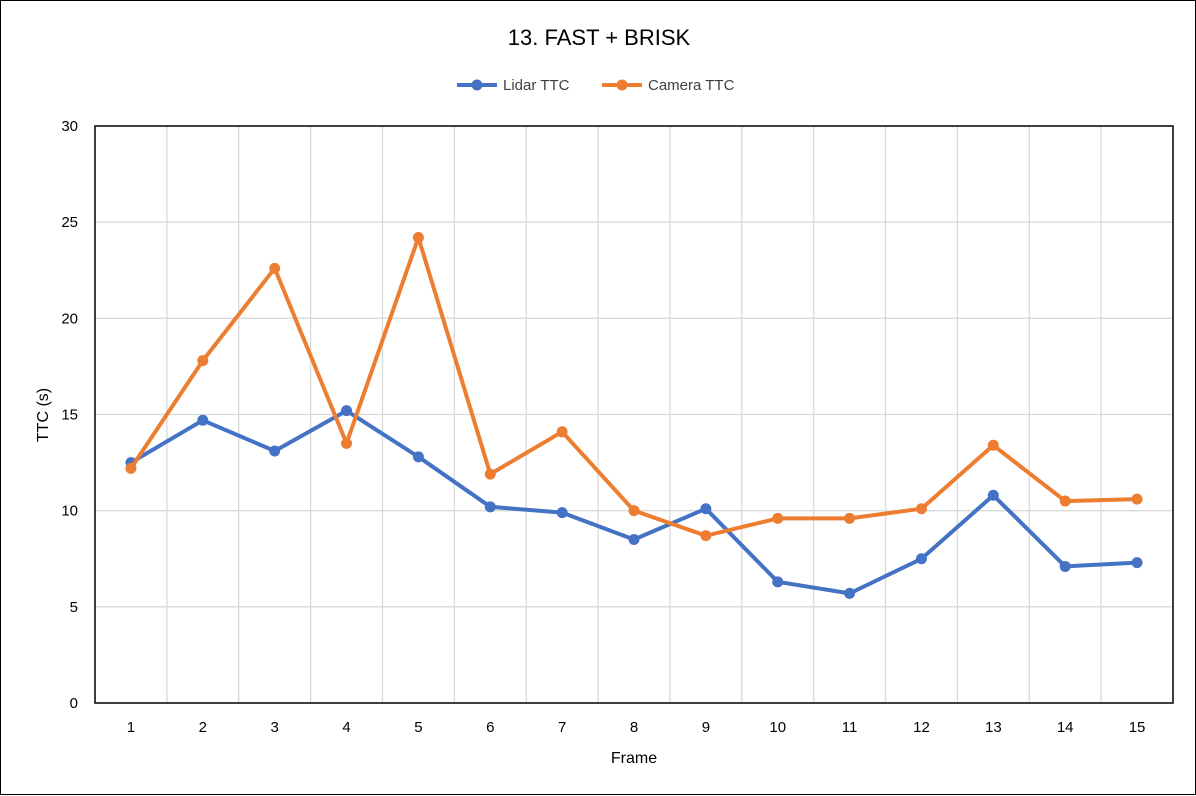 This screenshot has width=1196, height=796. Describe the element at coordinates (1065, 727) in the screenshot. I see `x-tick-label: 14` at that location.